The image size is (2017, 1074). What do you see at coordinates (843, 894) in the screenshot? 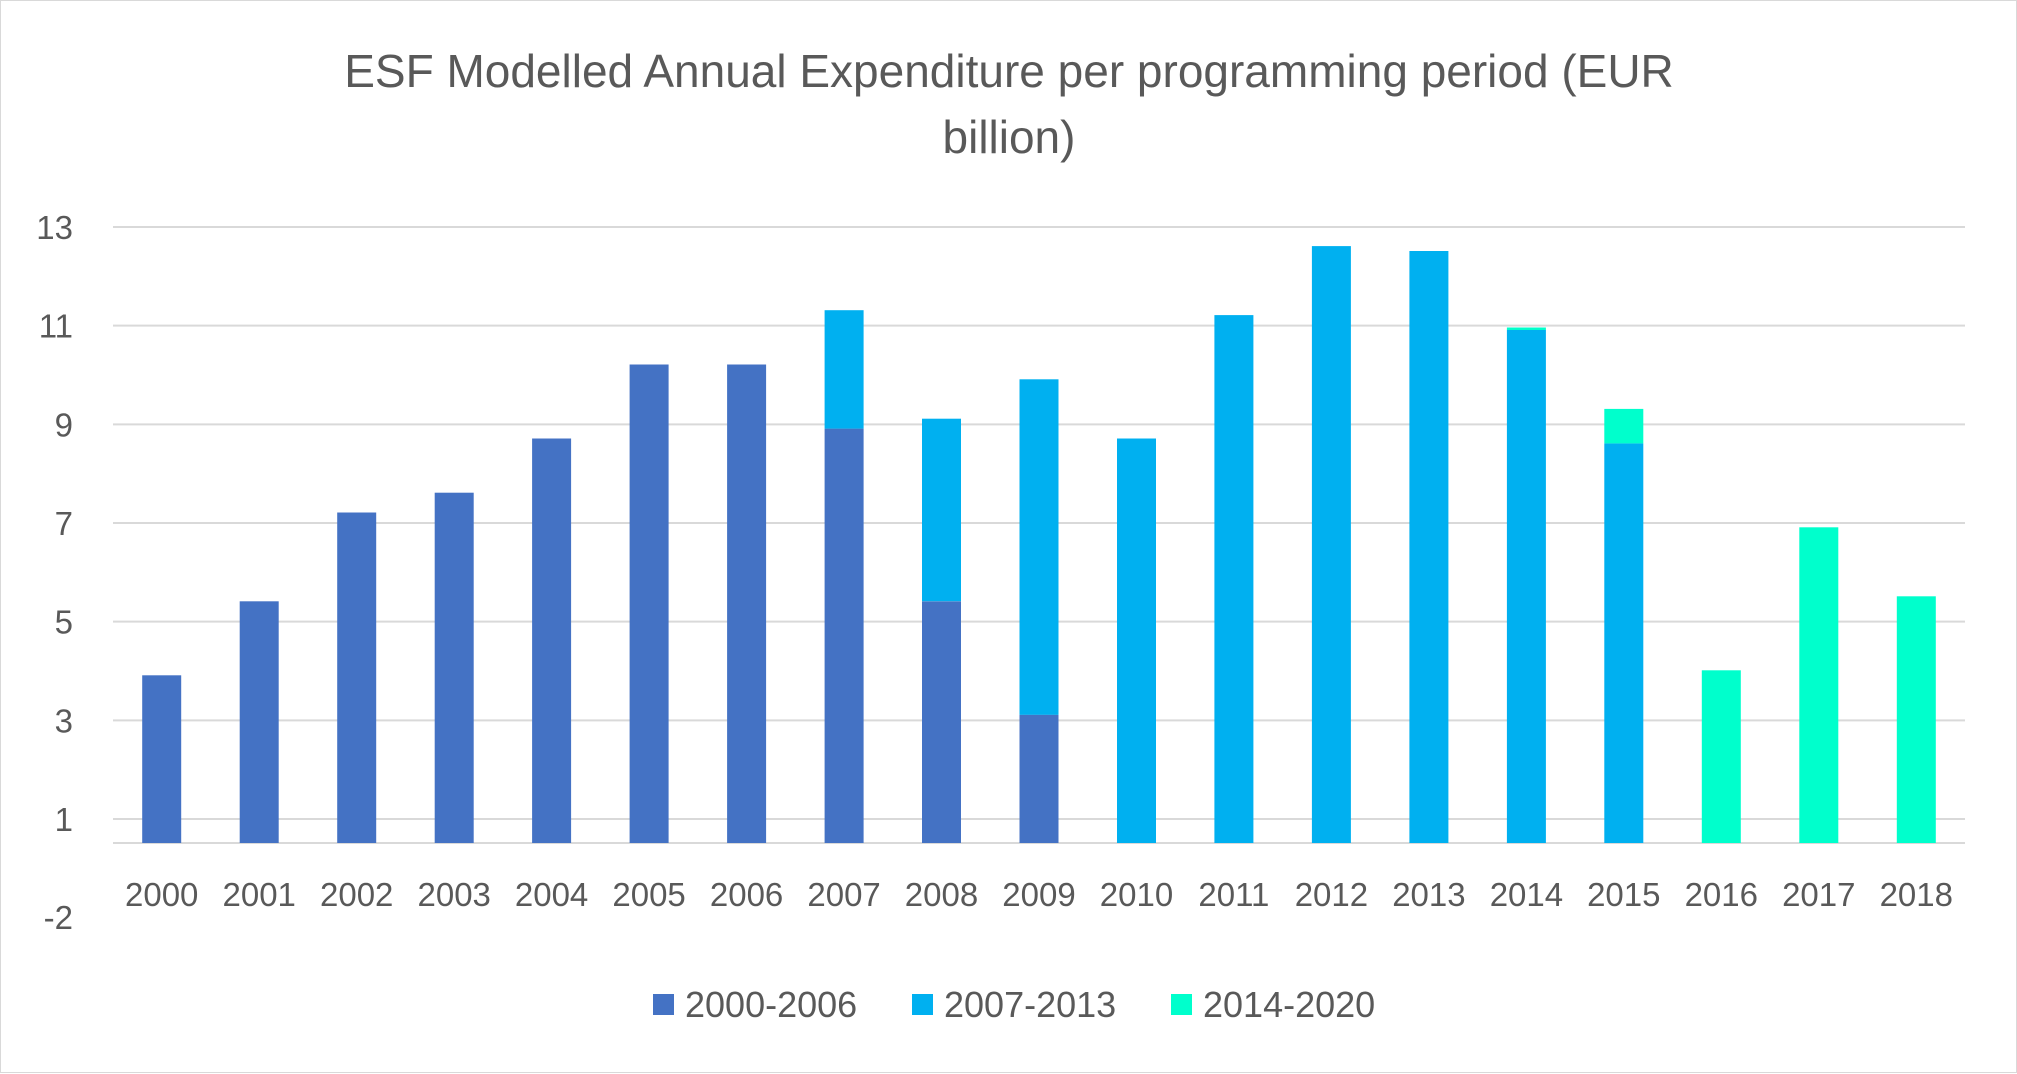
I see `x-tick-label: 2007` at bounding box center [843, 894].